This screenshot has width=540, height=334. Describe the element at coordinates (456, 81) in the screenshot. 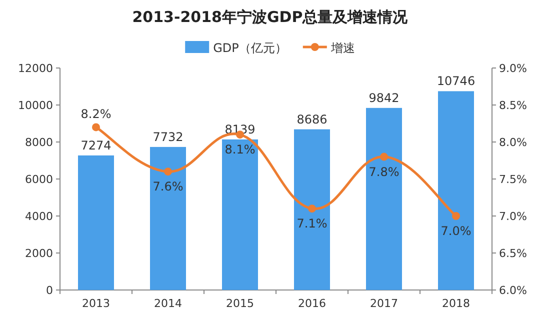

I see `data-label: 10746` at that location.